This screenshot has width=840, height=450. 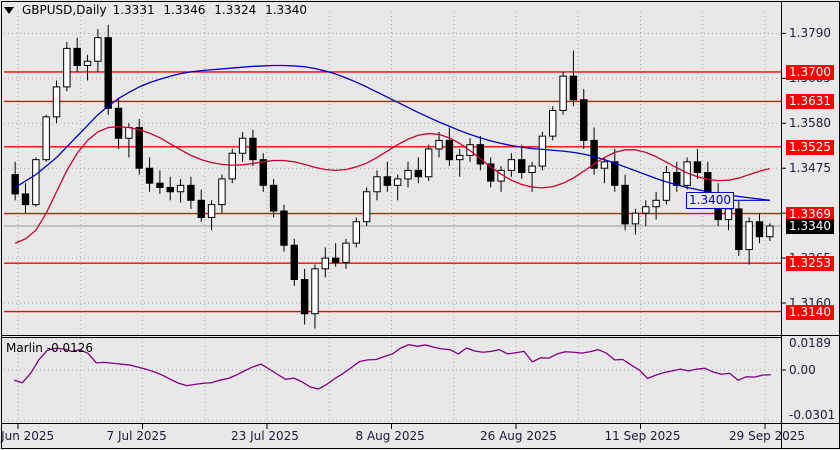 I want to click on date-axis-label: 11 Sep 2025, so click(x=642, y=436).